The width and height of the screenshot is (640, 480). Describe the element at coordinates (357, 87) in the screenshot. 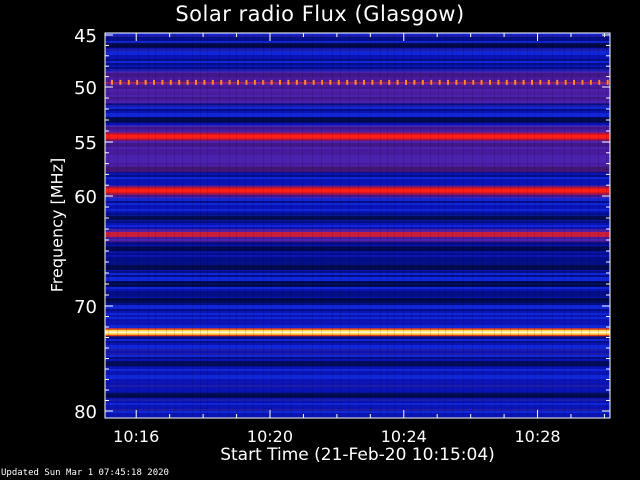

I see `diffuse-zone` at that location.